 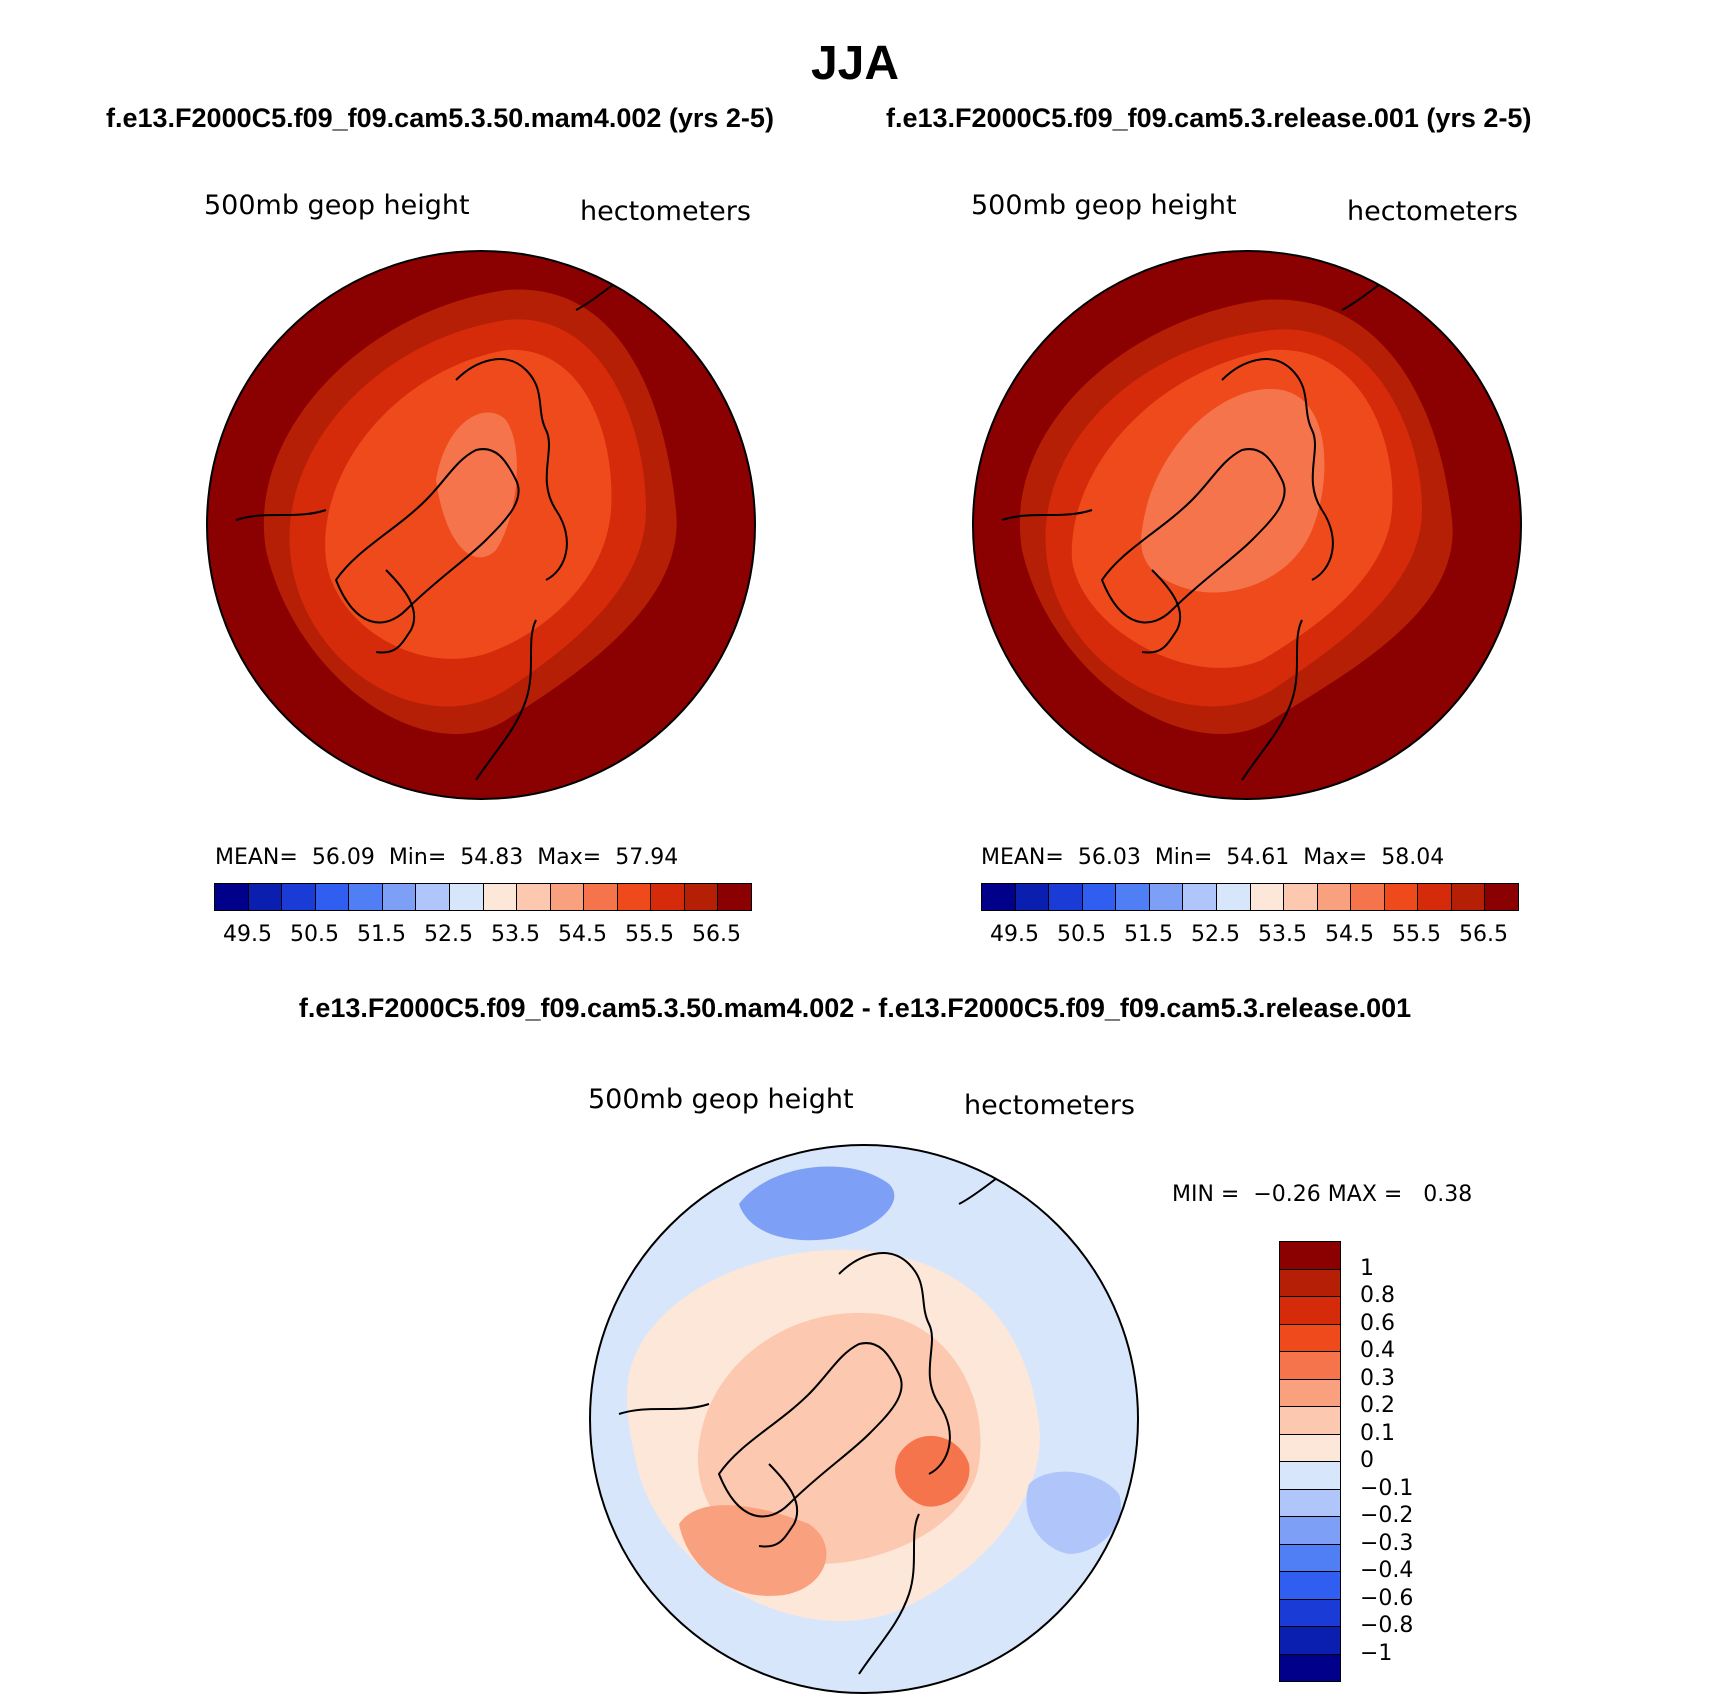 What do you see at coordinates (839, 1438) in the screenshot?
I see `contour-band-positive-medium` at bounding box center [839, 1438].